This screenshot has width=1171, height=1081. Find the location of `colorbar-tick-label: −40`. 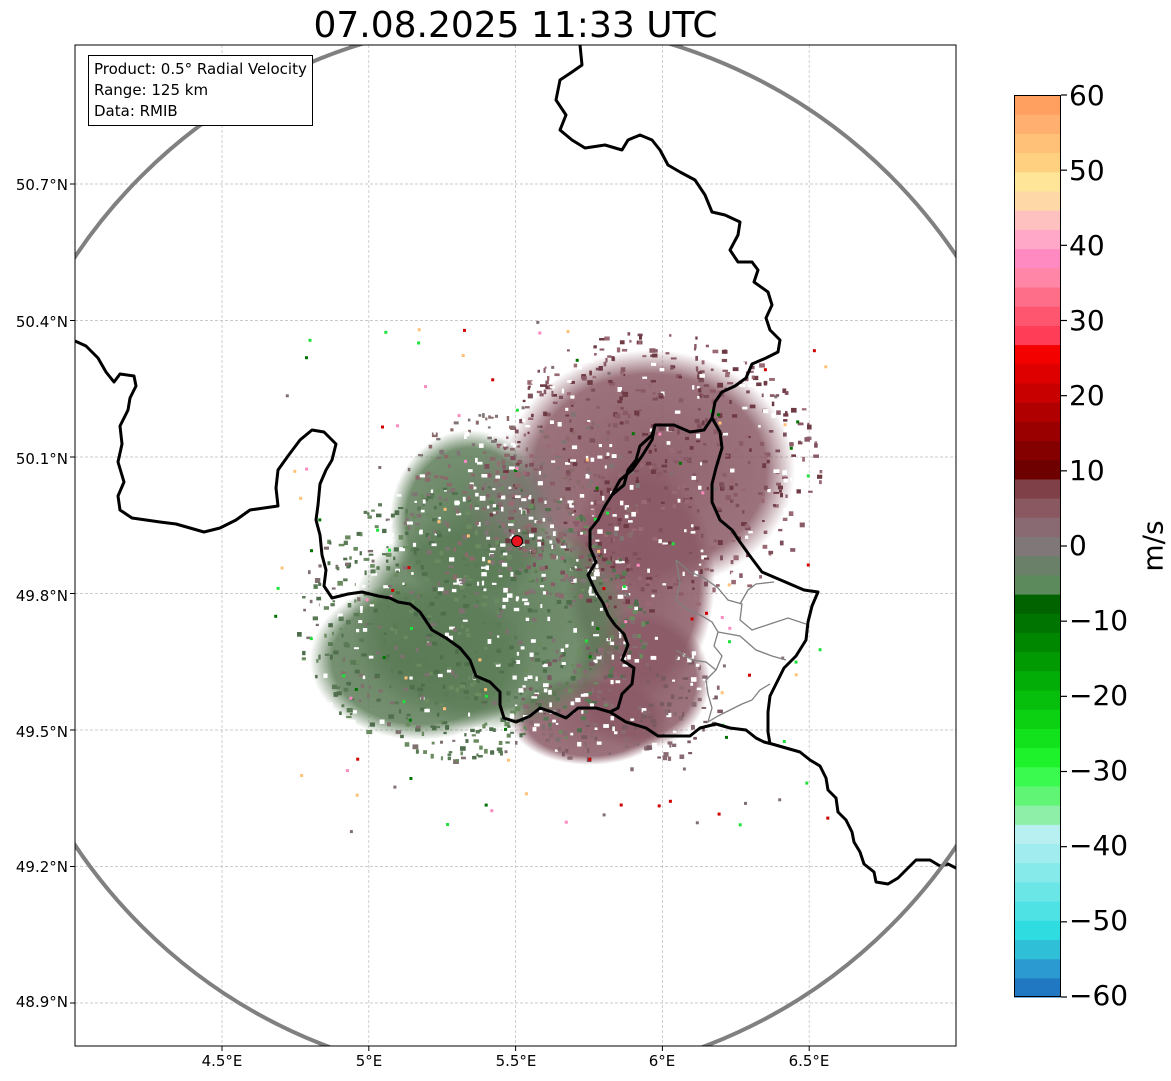

colorbar-tick-label: −40 is located at coordinates (1099, 845).